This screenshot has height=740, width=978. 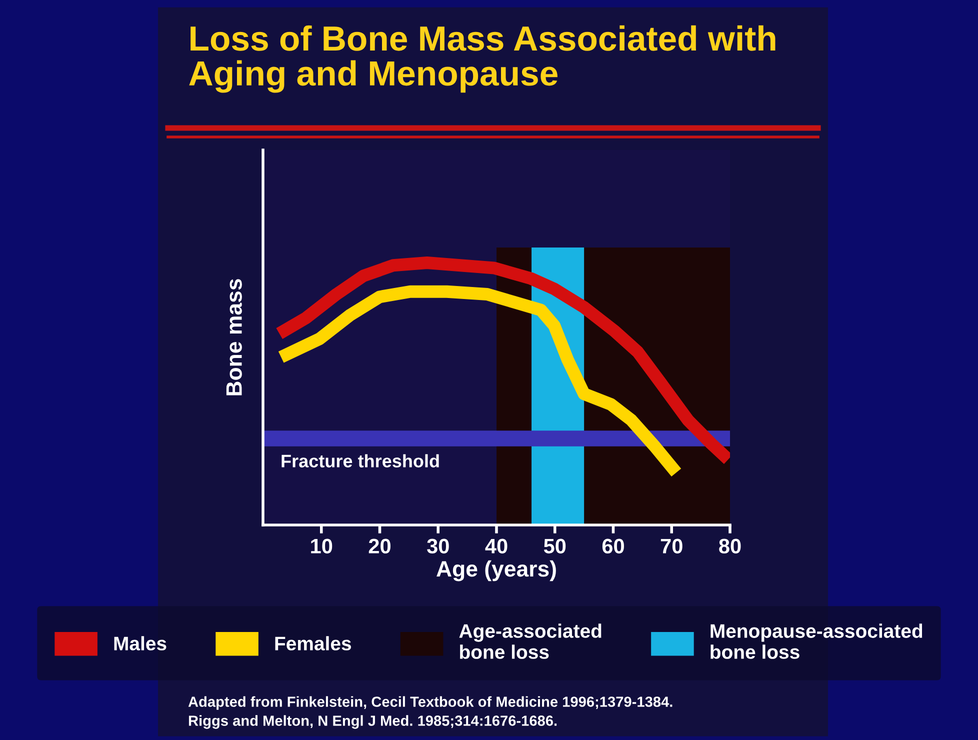 I want to click on x-tick-label: 10, so click(x=321, y=546).